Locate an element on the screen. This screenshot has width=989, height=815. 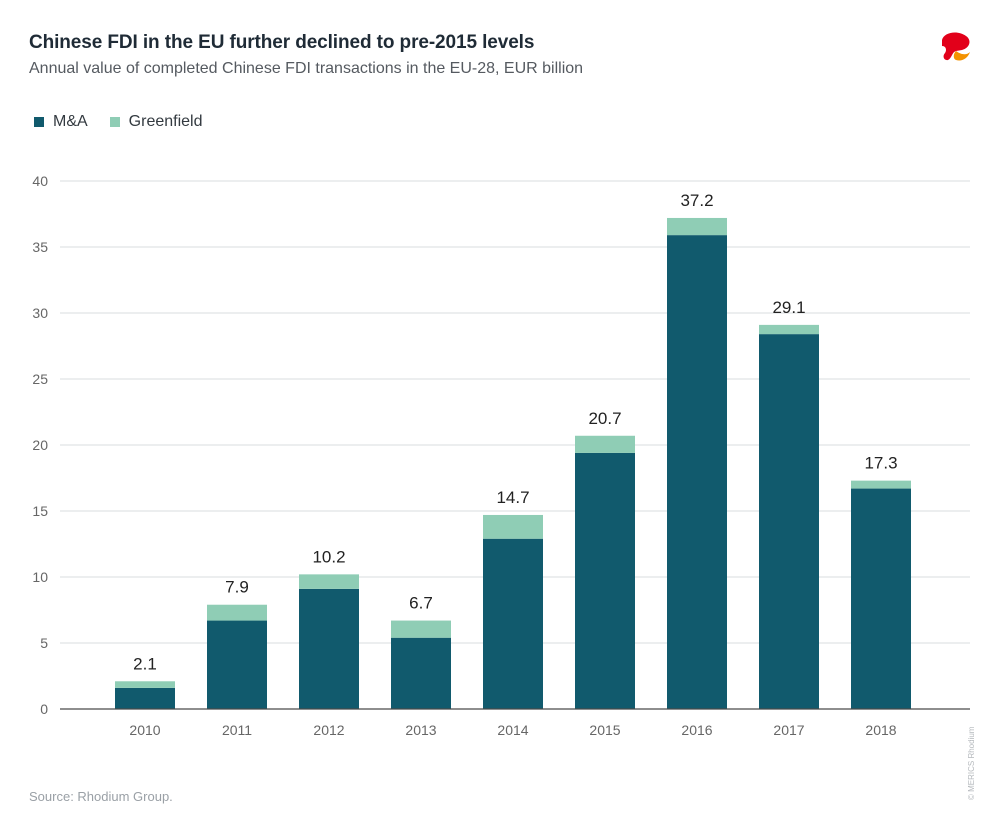
total-label-2017: 29.1 is located at coordinates (788, 307).